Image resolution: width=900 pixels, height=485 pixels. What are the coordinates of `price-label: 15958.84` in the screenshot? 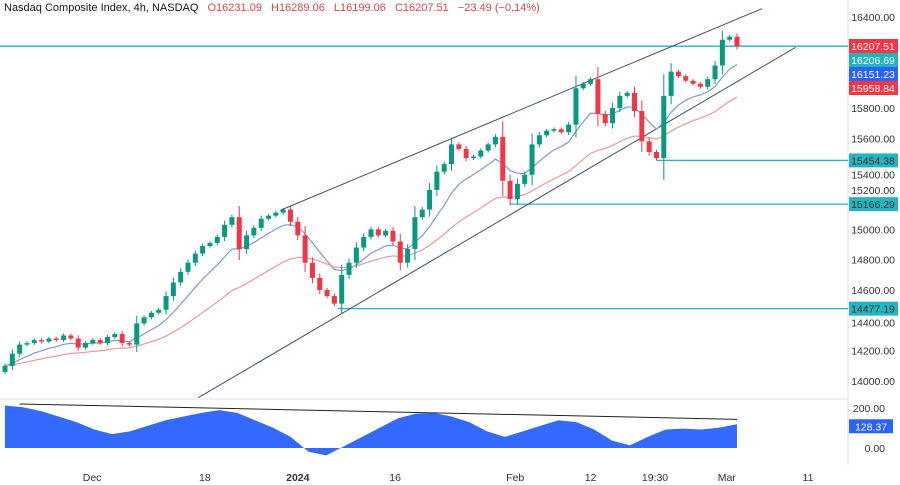 It's located at (873, 89).